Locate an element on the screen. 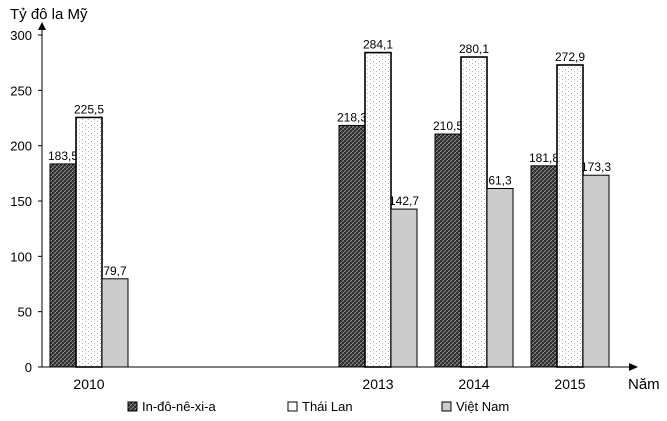 This screenshot has width=667, height=421. data-label-vietnam-2013: 142,7 is located at coordinates (404, 201).